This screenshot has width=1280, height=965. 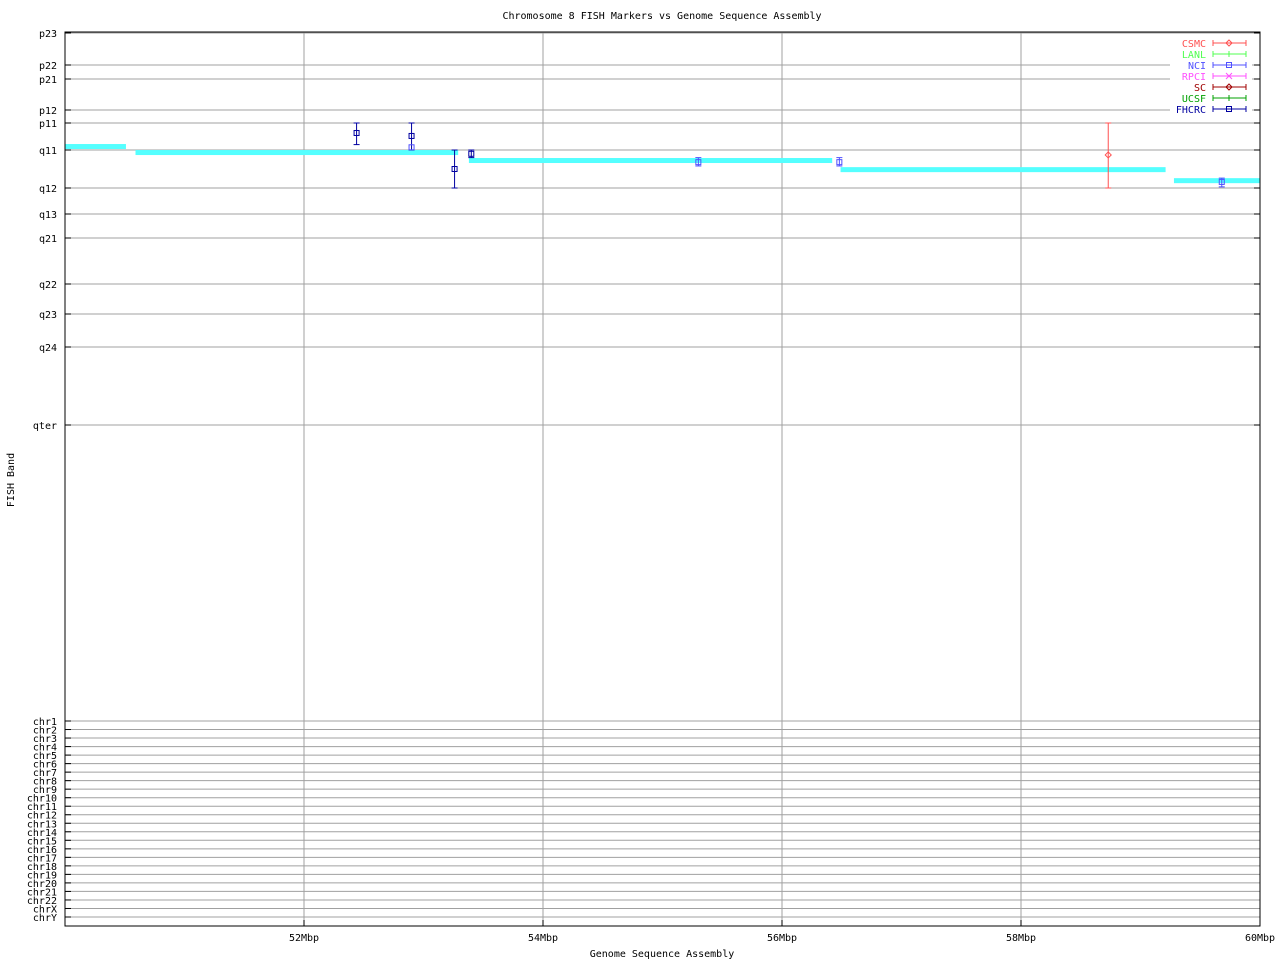 What do you see at coordinates (42, 799) in the screenshot?
I see `y-tick-label: chr10` at bounding box center [42, 799].